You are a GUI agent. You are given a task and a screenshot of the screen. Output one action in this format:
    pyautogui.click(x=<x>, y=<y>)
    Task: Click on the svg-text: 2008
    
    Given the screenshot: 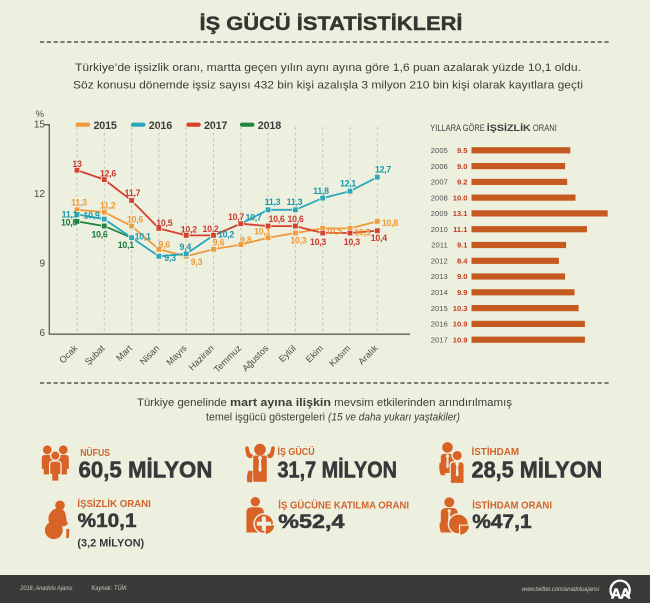 What is the action you would take?
    pyautogui.click(x=439, y=197)
    